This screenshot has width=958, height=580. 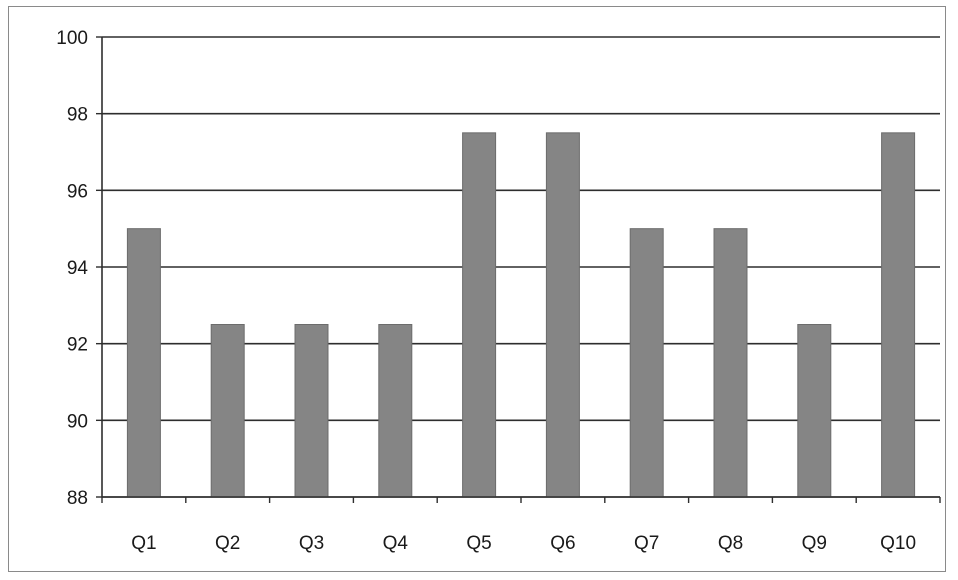 I want to click on bar-Q9, so click(x=814, y=411).